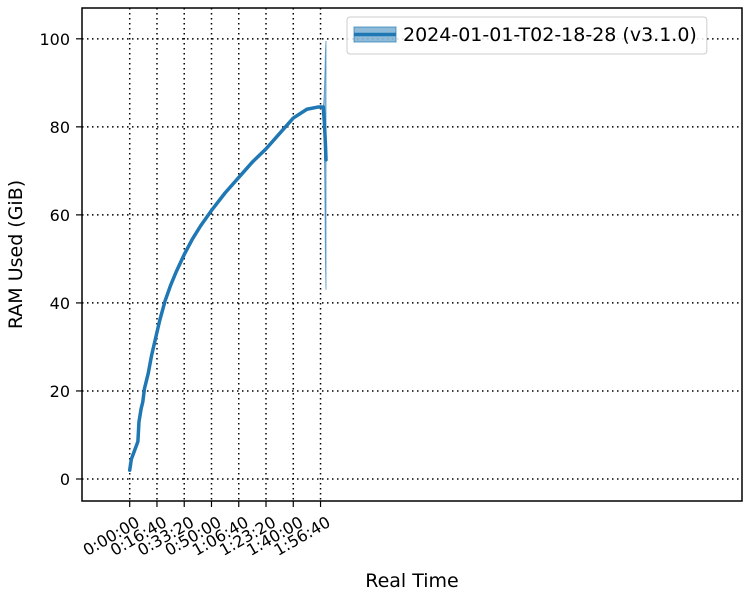  I want to click on series-bands, so click(324, 165).